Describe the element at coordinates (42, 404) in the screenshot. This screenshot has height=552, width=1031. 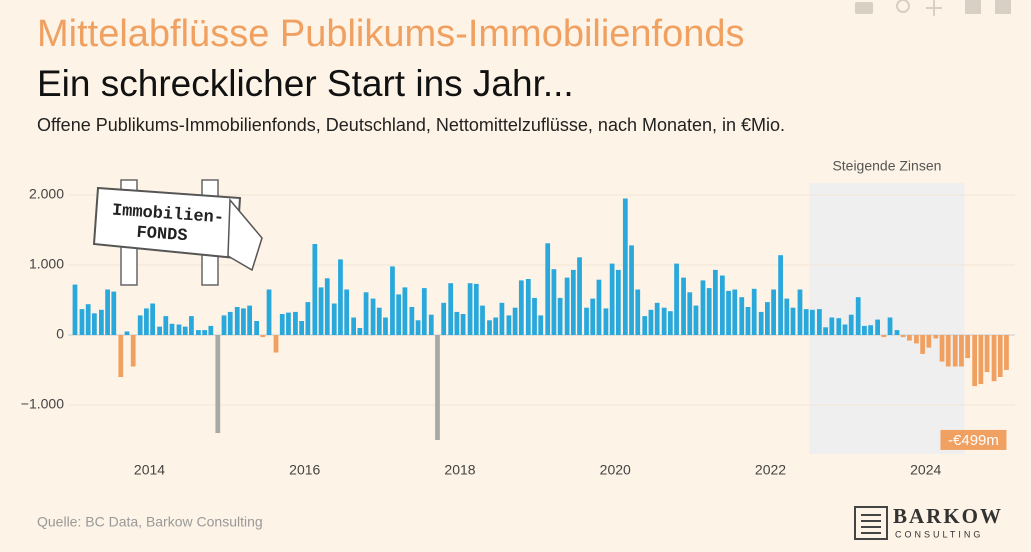
I see `y-tick-label: −1.000` at that location.